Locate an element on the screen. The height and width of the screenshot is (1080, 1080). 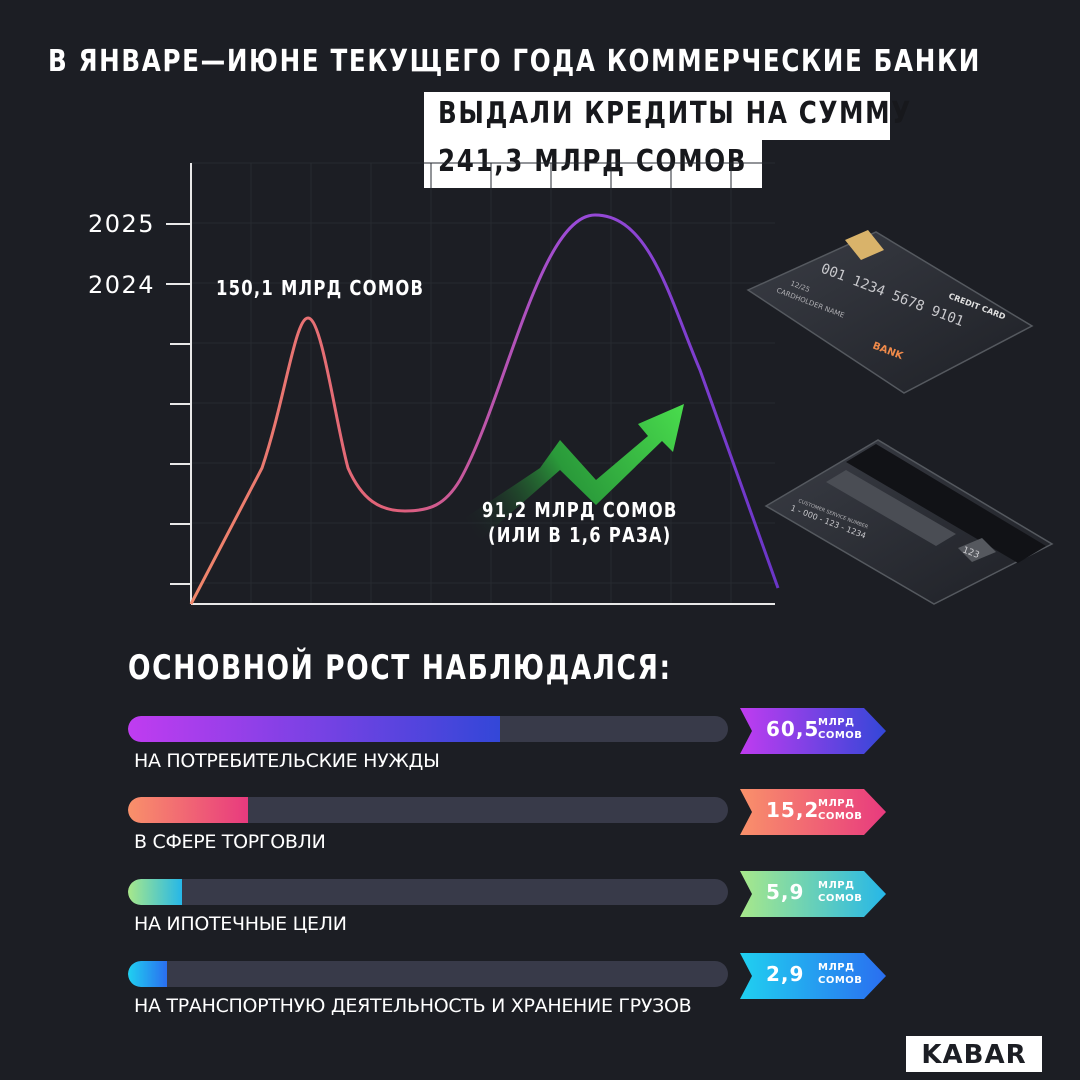
bar-label: В СФЕРЕ ТОРГОВЛИ is located at coordinates (230, 842).